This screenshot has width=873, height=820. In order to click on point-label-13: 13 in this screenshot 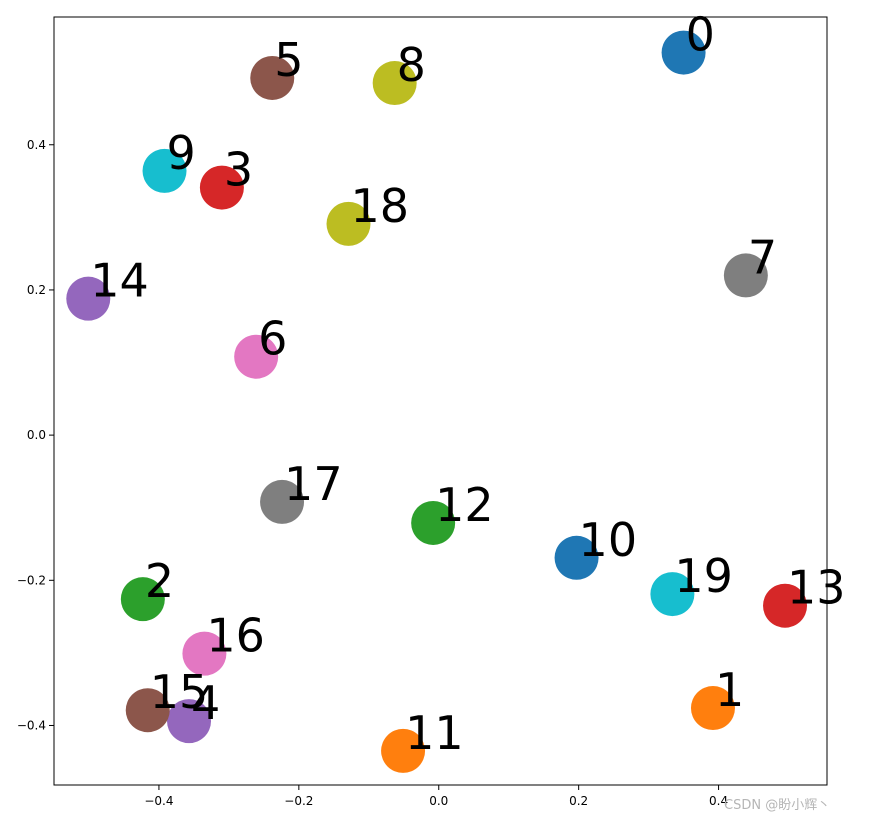, I will do `click(816, 588)`.